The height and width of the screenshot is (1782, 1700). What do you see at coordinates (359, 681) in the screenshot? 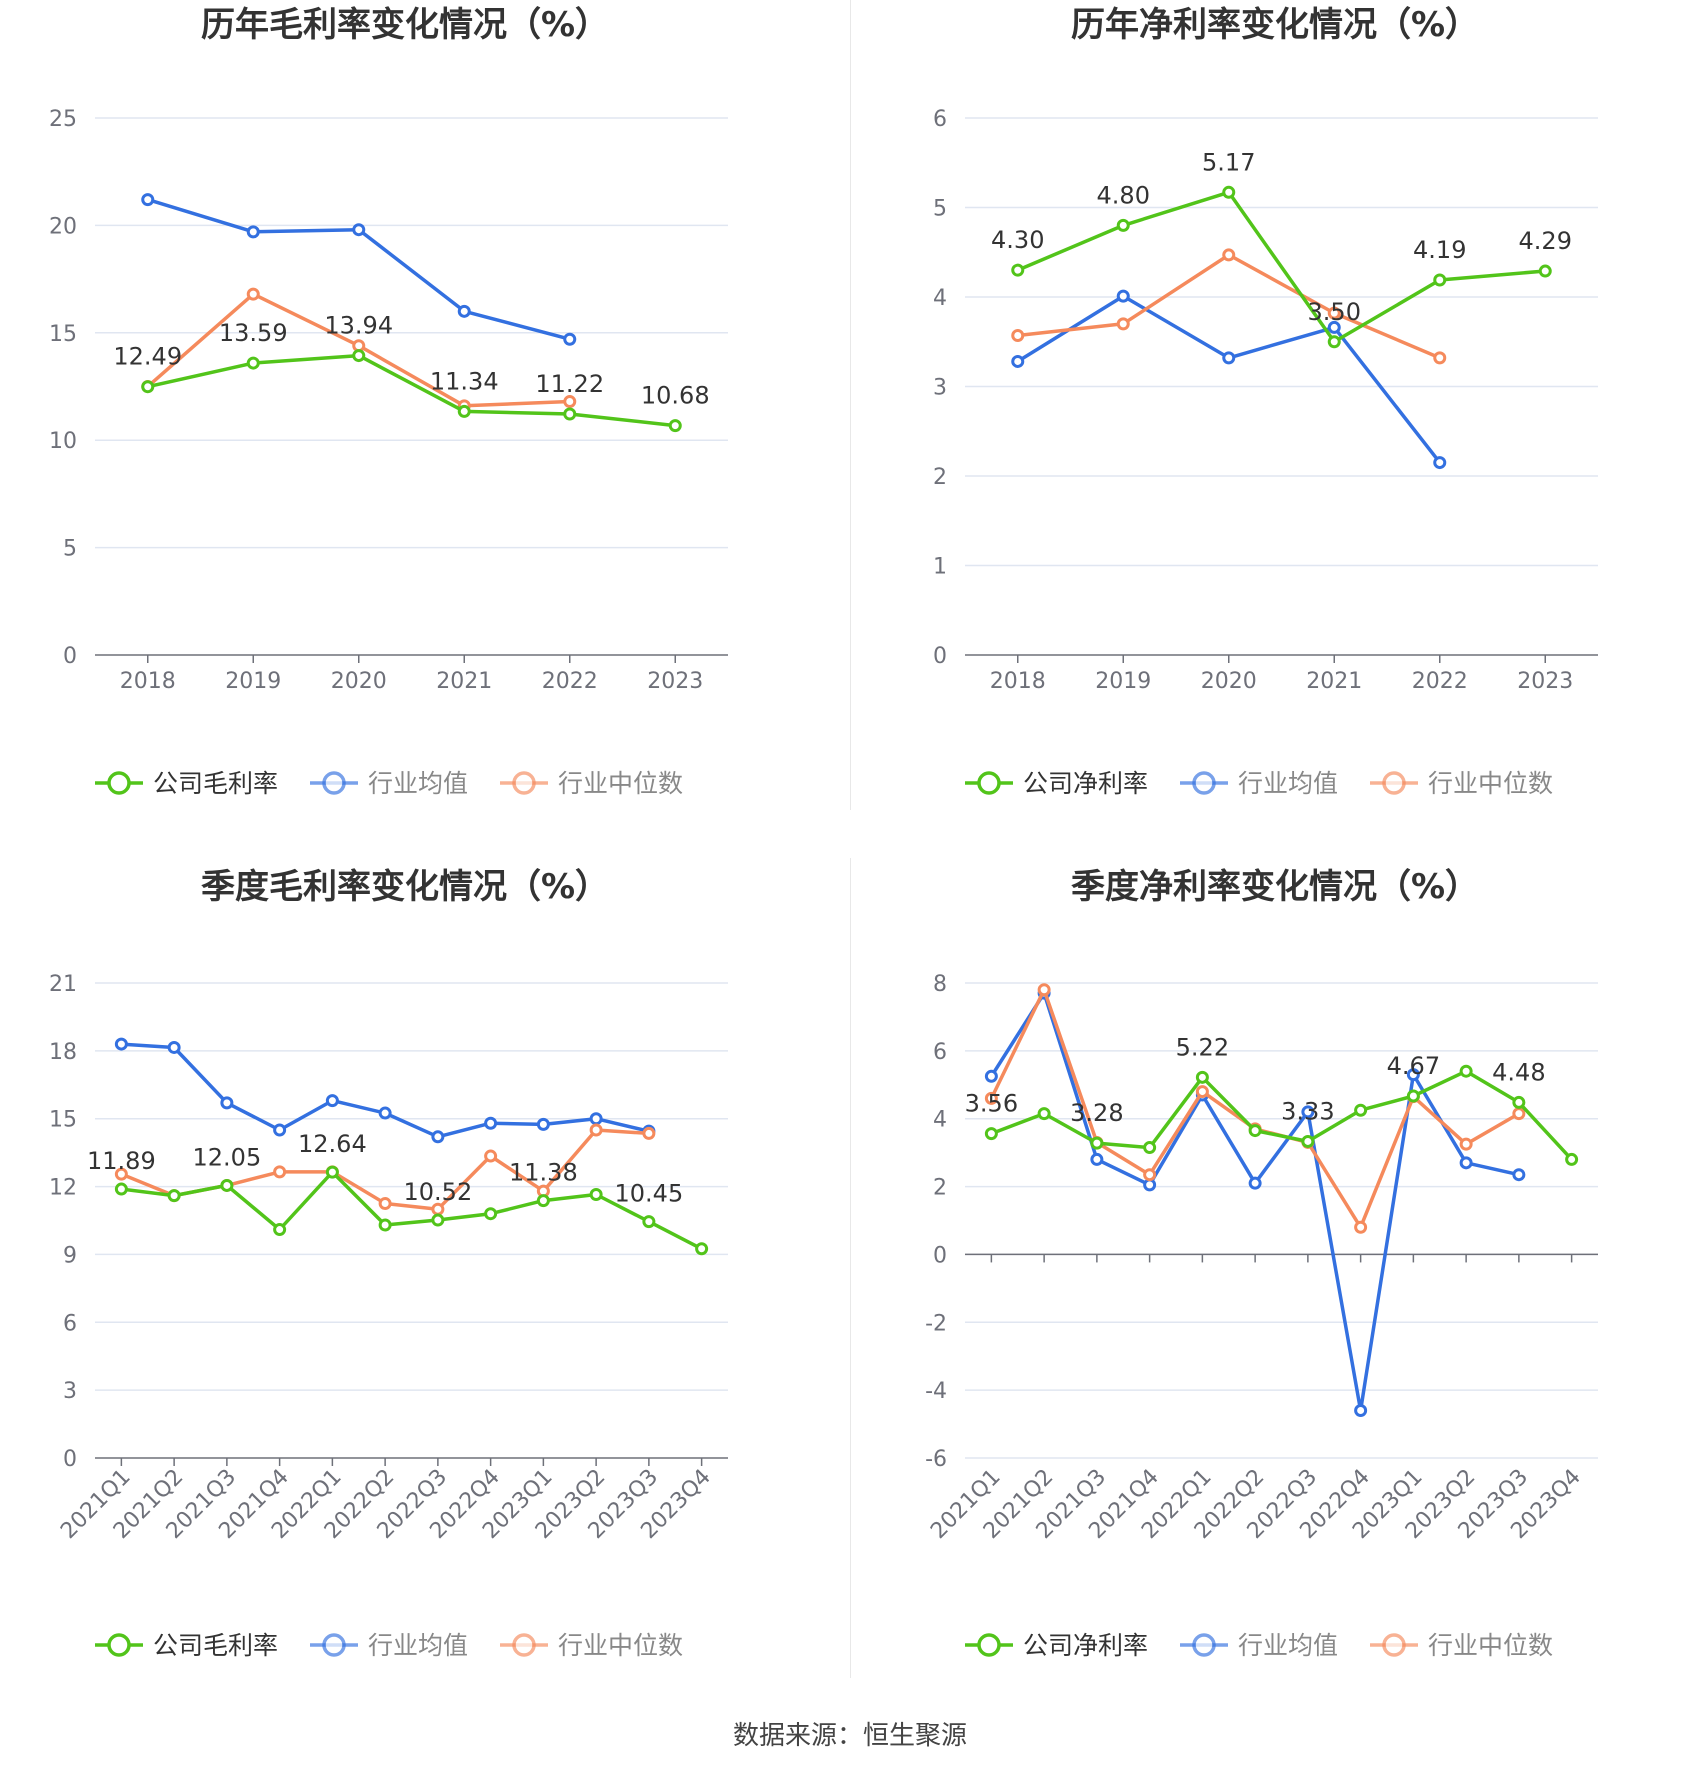
I see `x-tick-label: 2020` at bounding box center [359, 681].